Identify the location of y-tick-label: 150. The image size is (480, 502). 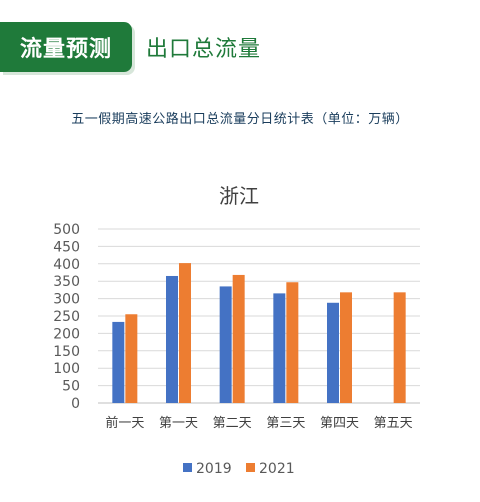
(66, 352).